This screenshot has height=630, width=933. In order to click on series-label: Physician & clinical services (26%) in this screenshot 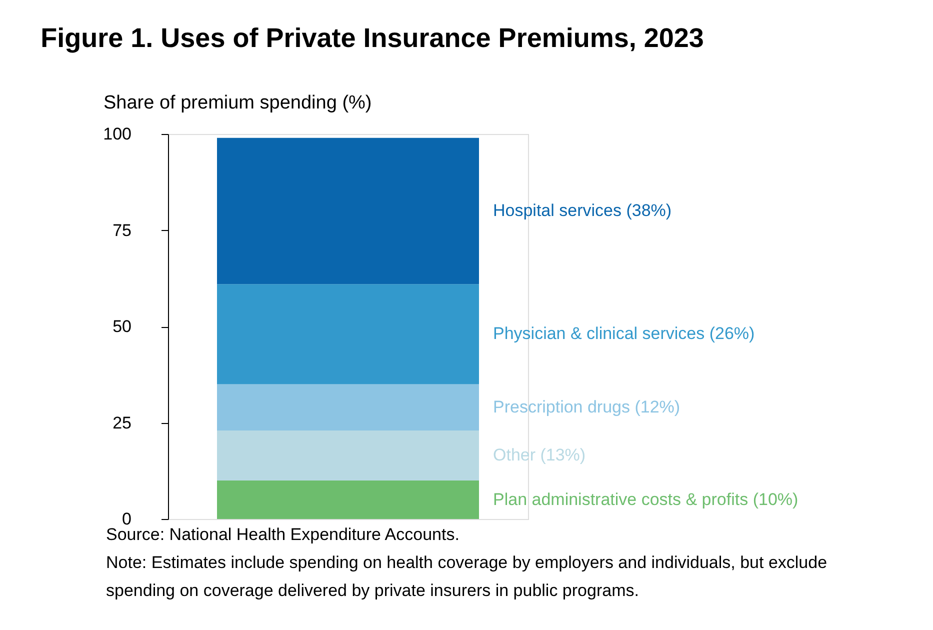, I will do `click(624, 334)`.